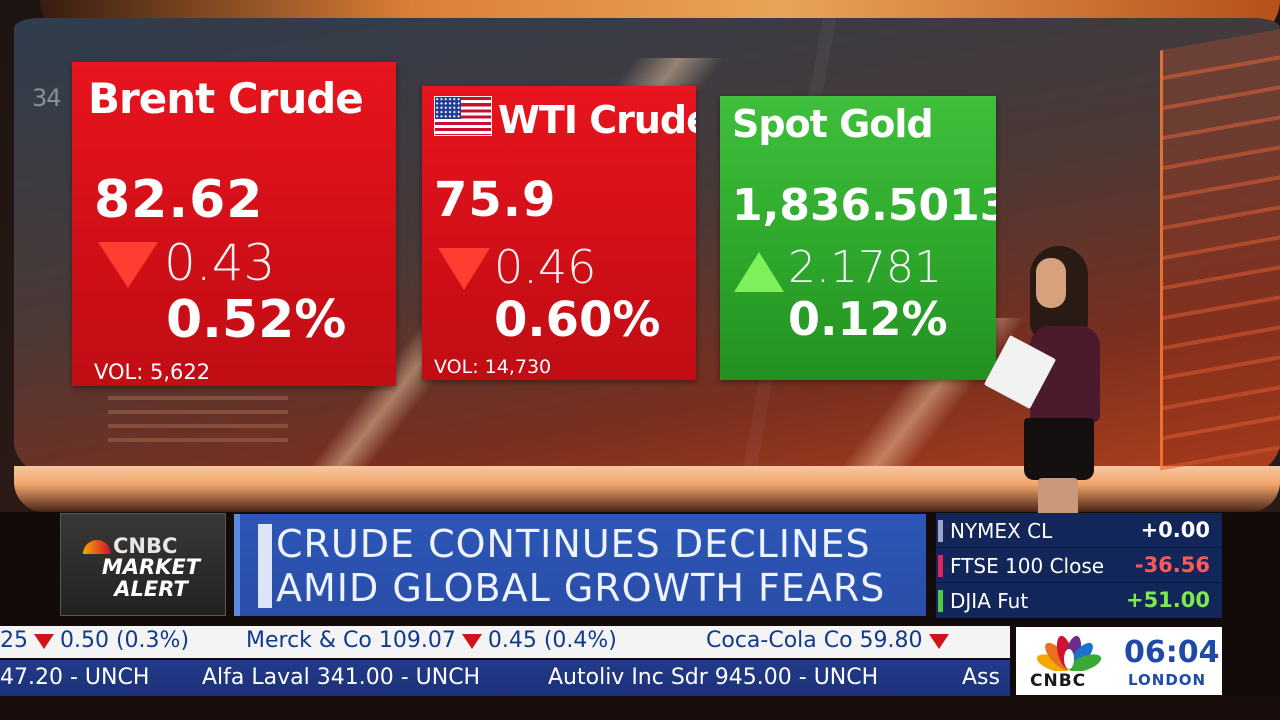 Image resolution: width=1280 pixels, height=720 pixels. What do you see at coordinates (1079, 601) in the screenshot?
I see `index-row-djia: DJIA Fut +51.00` at bounding box center [1079, 601].